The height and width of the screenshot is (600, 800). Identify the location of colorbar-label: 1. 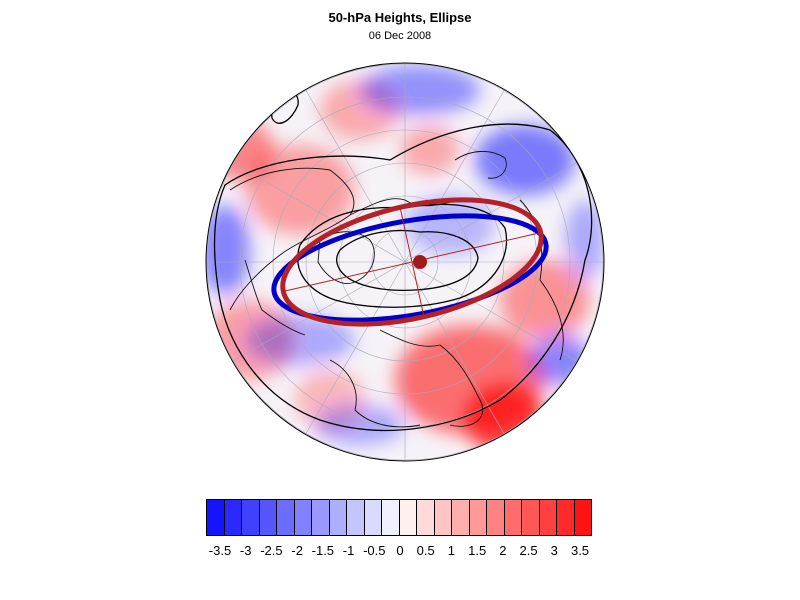
(451, 550).